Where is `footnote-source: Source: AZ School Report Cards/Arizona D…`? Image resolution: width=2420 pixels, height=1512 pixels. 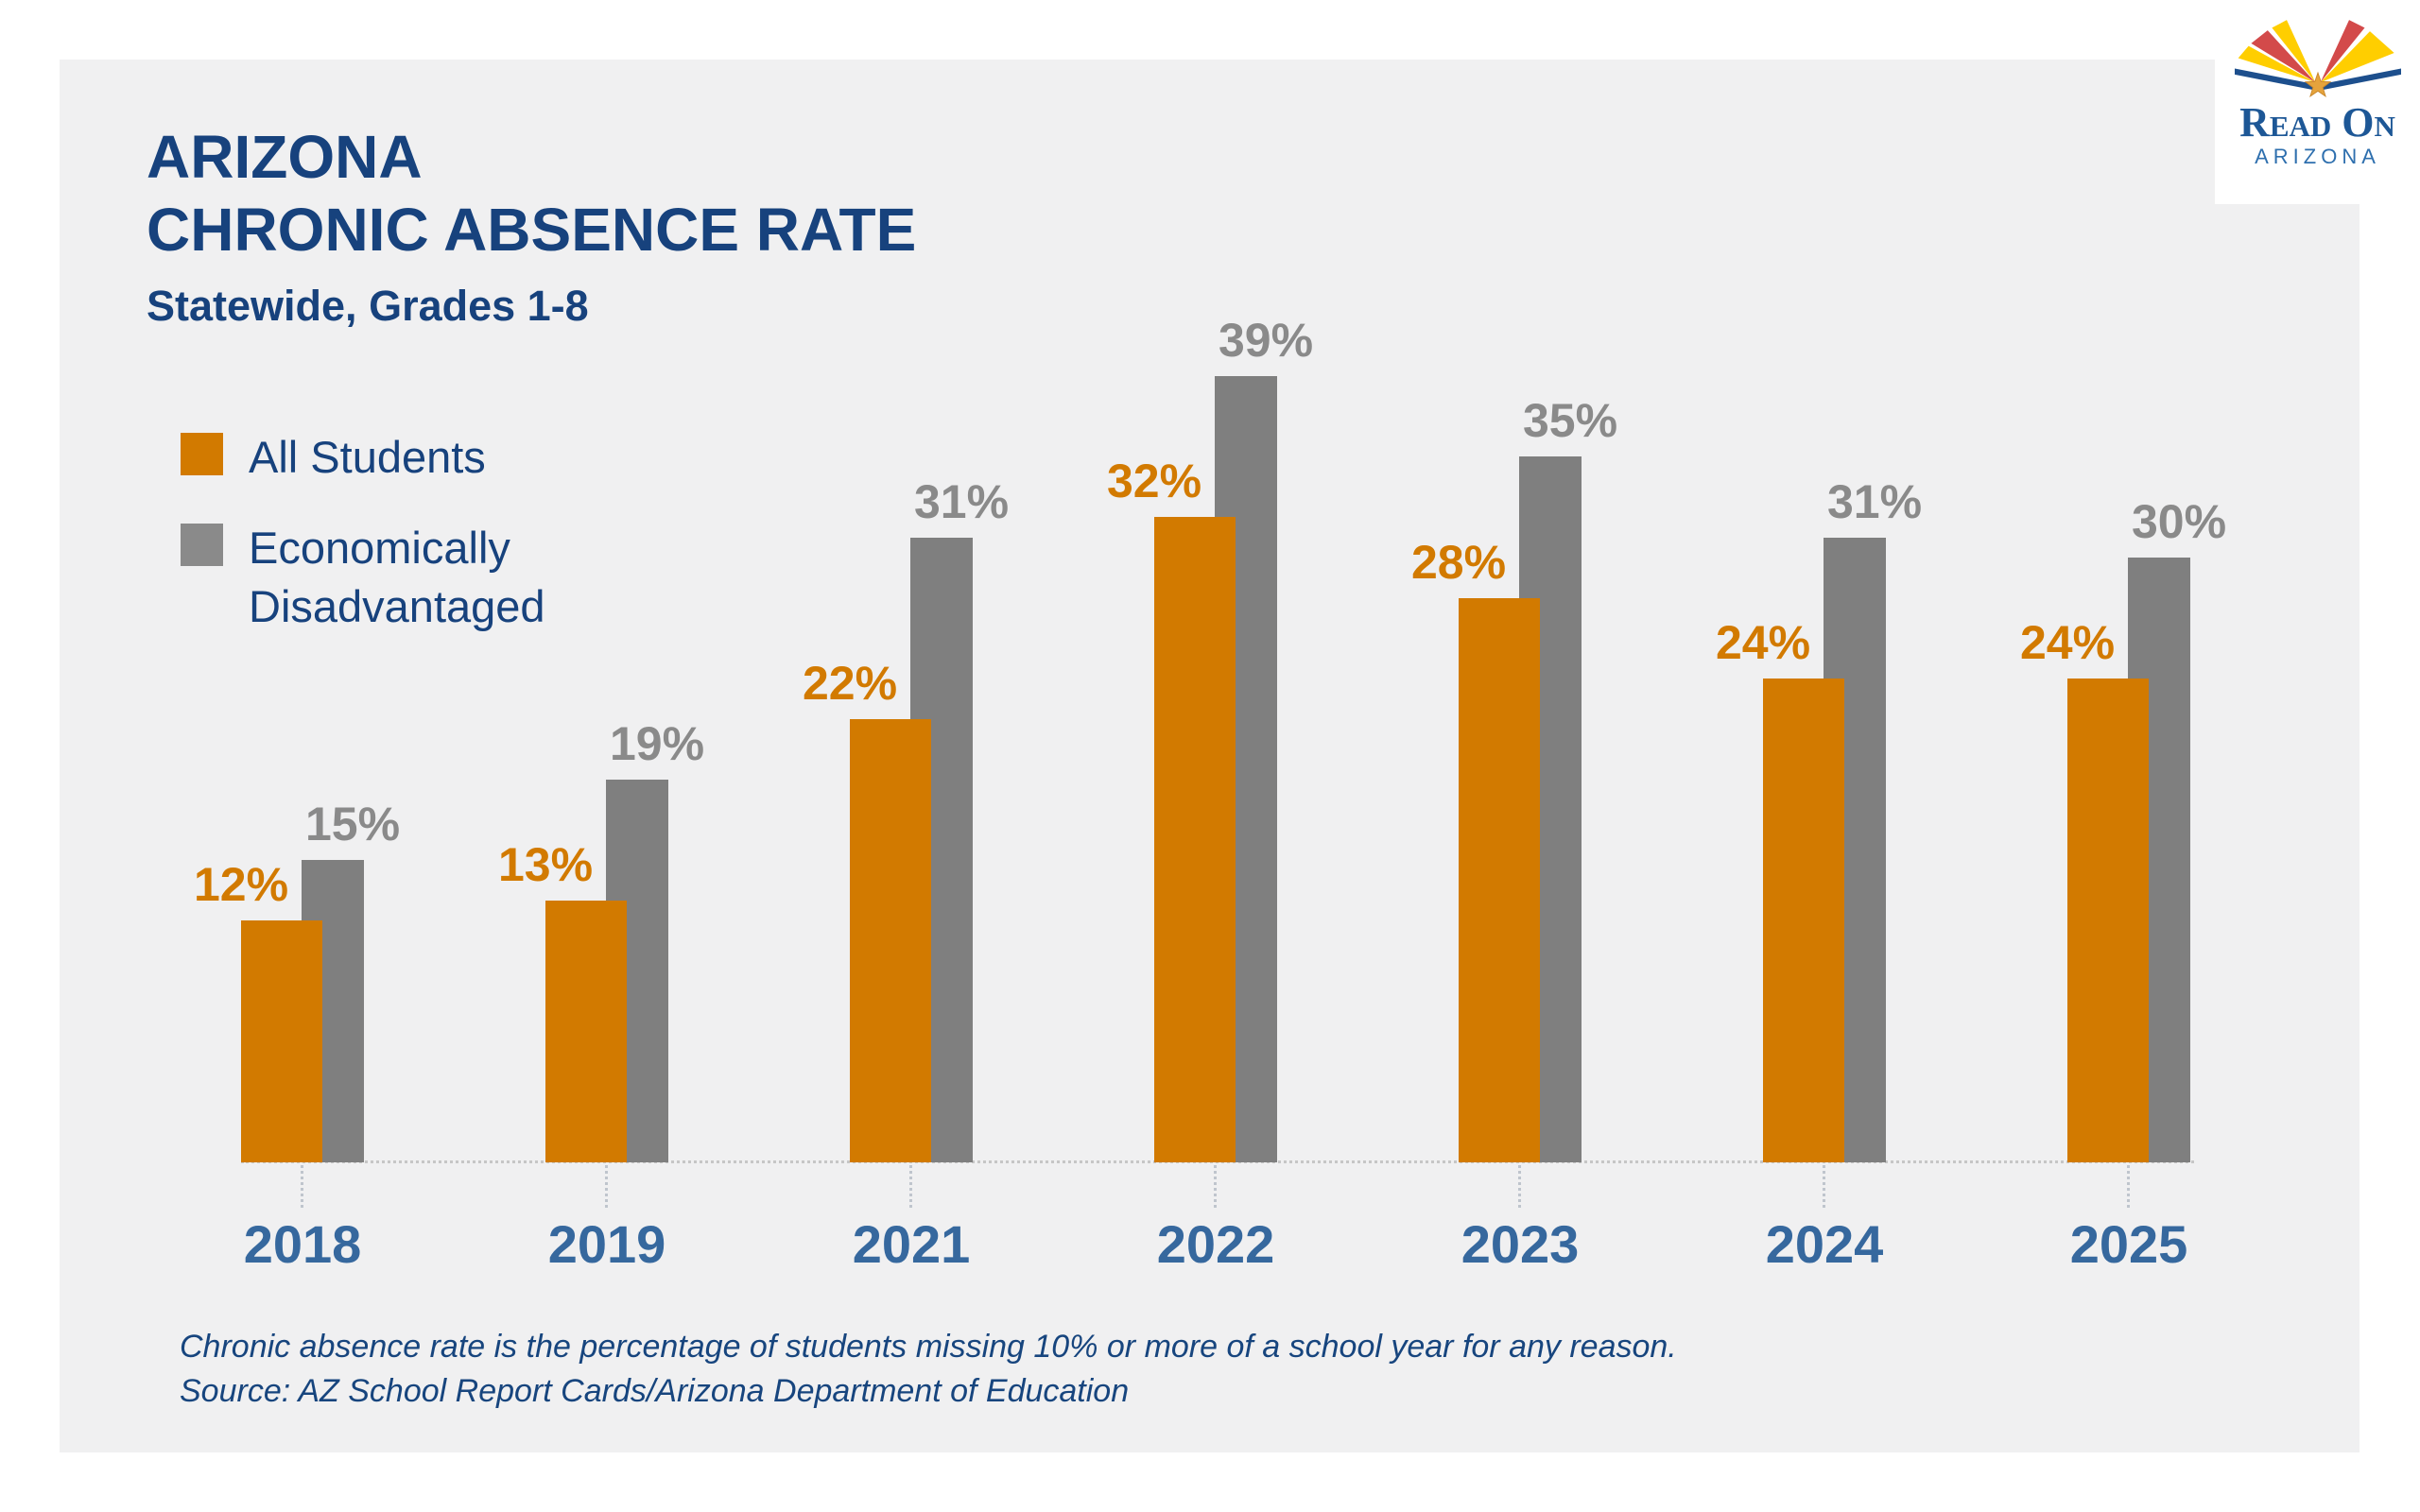
footnote-source: Source: AZ School Report Cards/Arizona D… is located at coordinates (655, 1391).